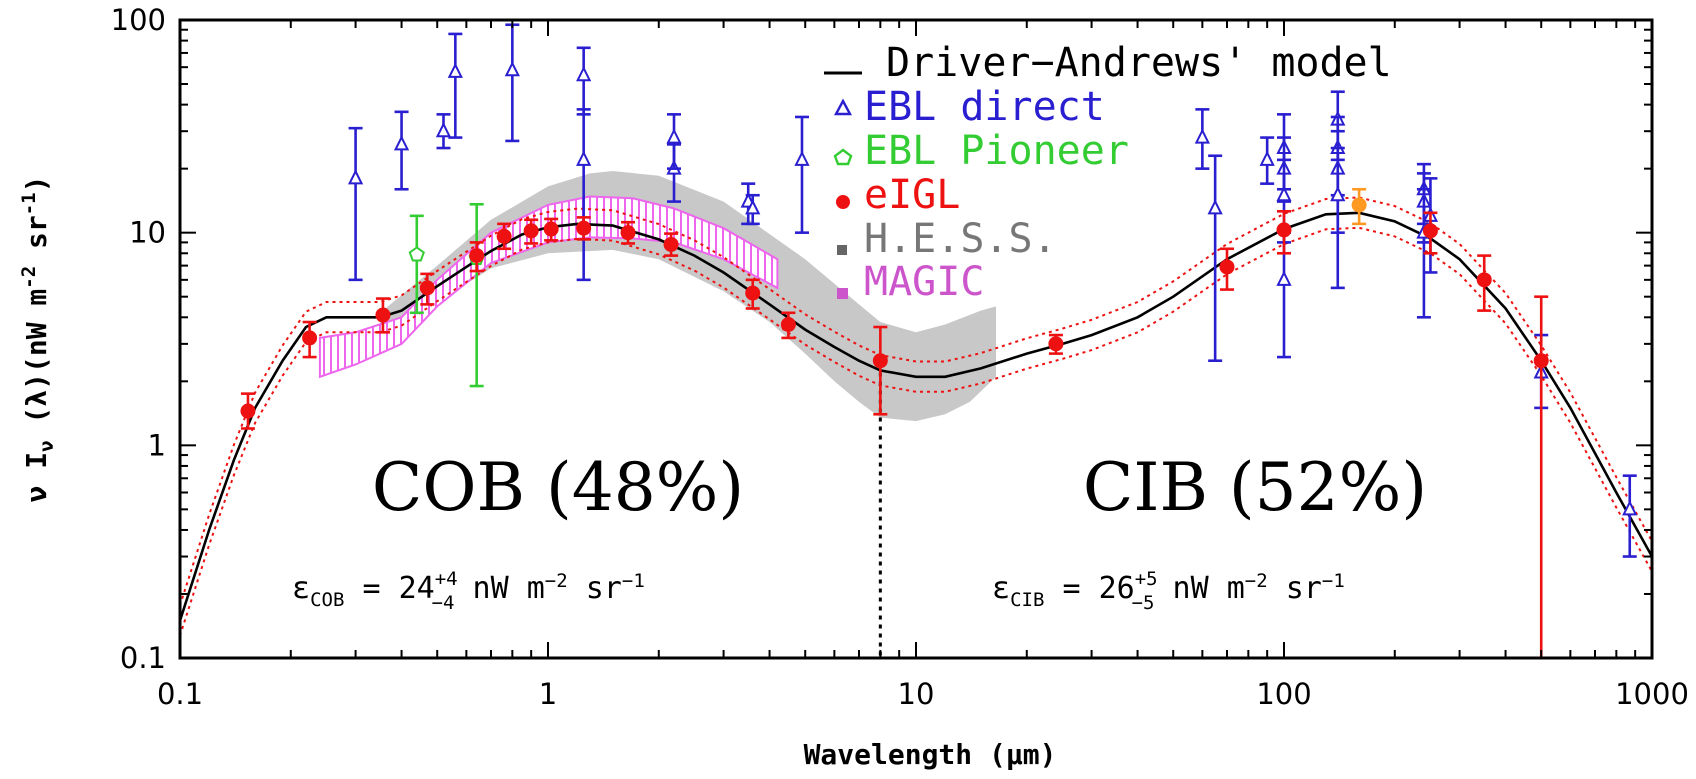 The width and height of the screenshot is (1696, 779). What do you see at coordinates (843, 202) in the screenshot?
I see `legend-eigl-circle-icon` at bounding box center [843, 202].